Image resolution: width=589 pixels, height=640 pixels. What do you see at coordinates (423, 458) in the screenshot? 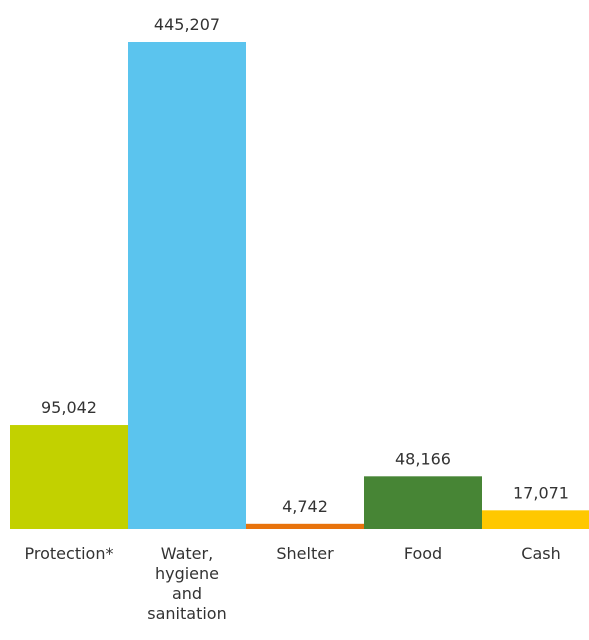
I see `bar-value-label-3: 48,166` at bounding box center [423, 458].